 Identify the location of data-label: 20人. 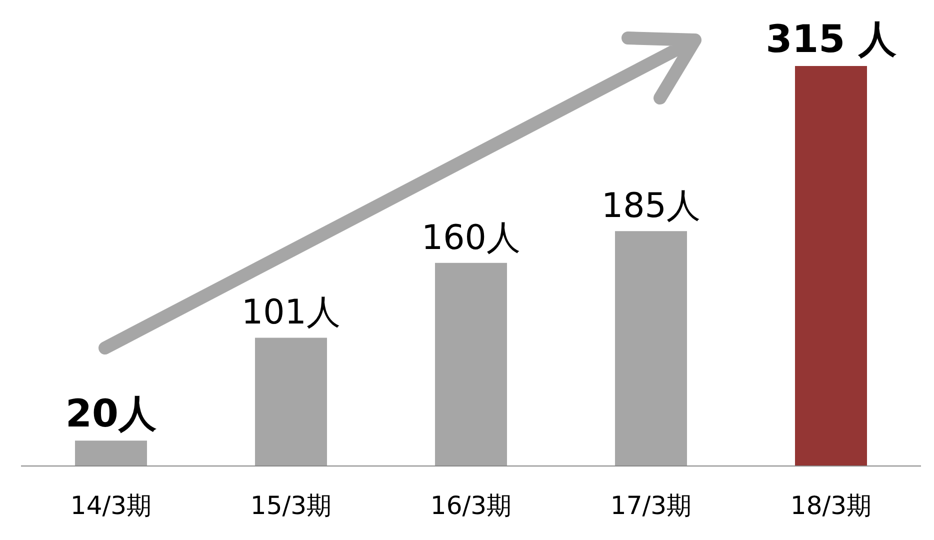
(111, 414).